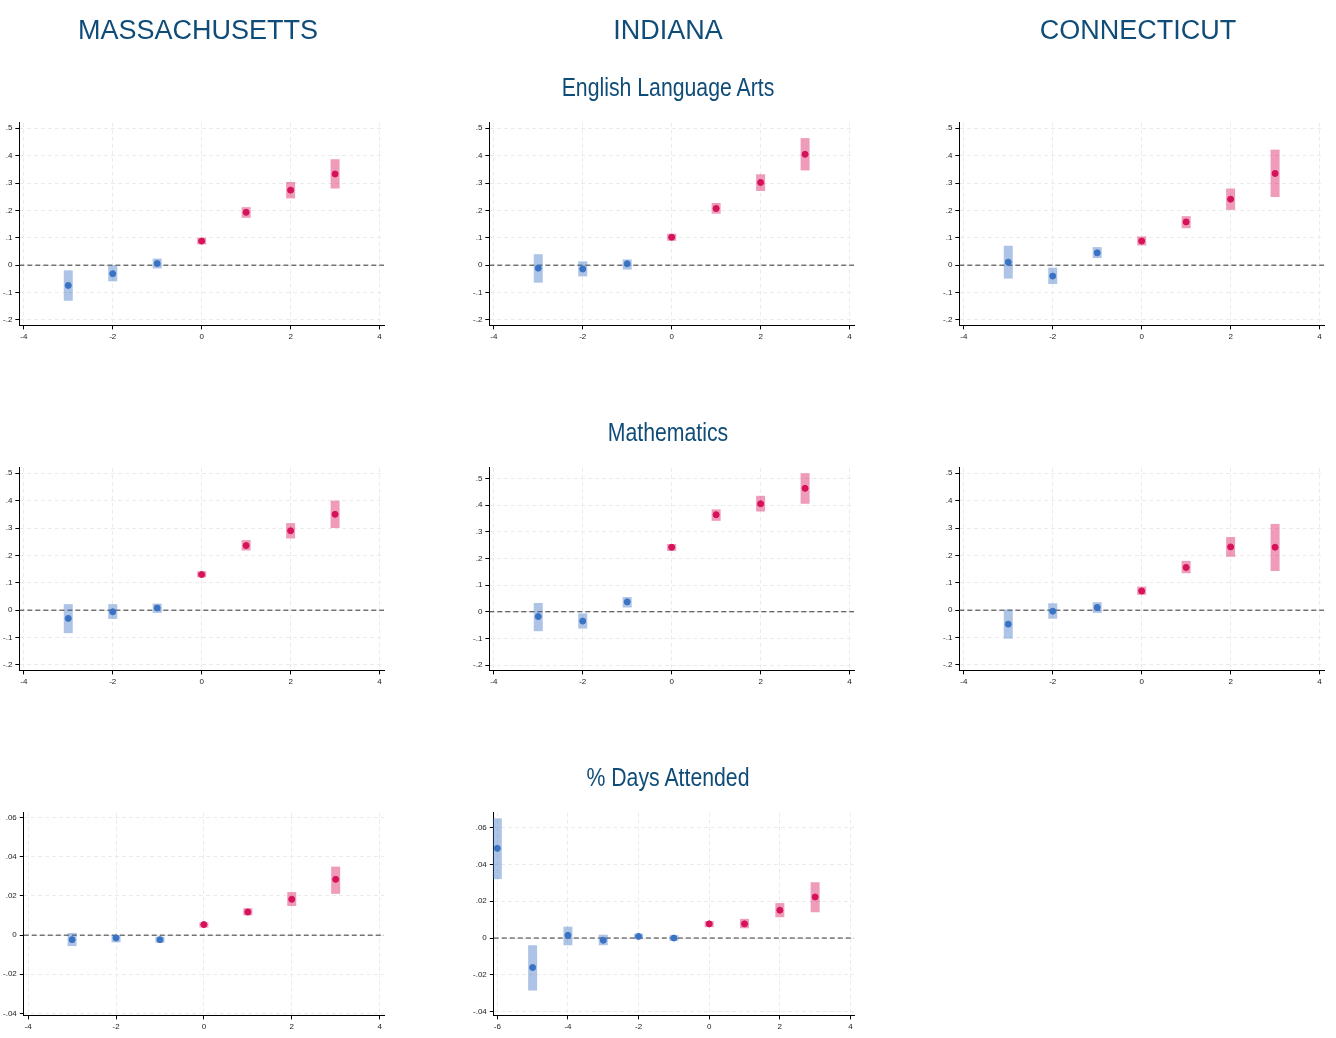 This screenshot has height=1038, width=1336. What do you see at coordinates (668, 432) in the screenshot?
I see `chart-subtitle: Mathematics` at bounding box center [668, 432].